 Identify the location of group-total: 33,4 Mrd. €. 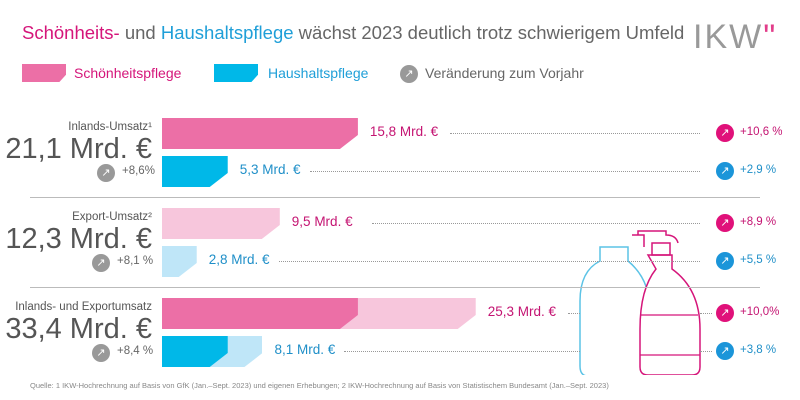
(78, 329).